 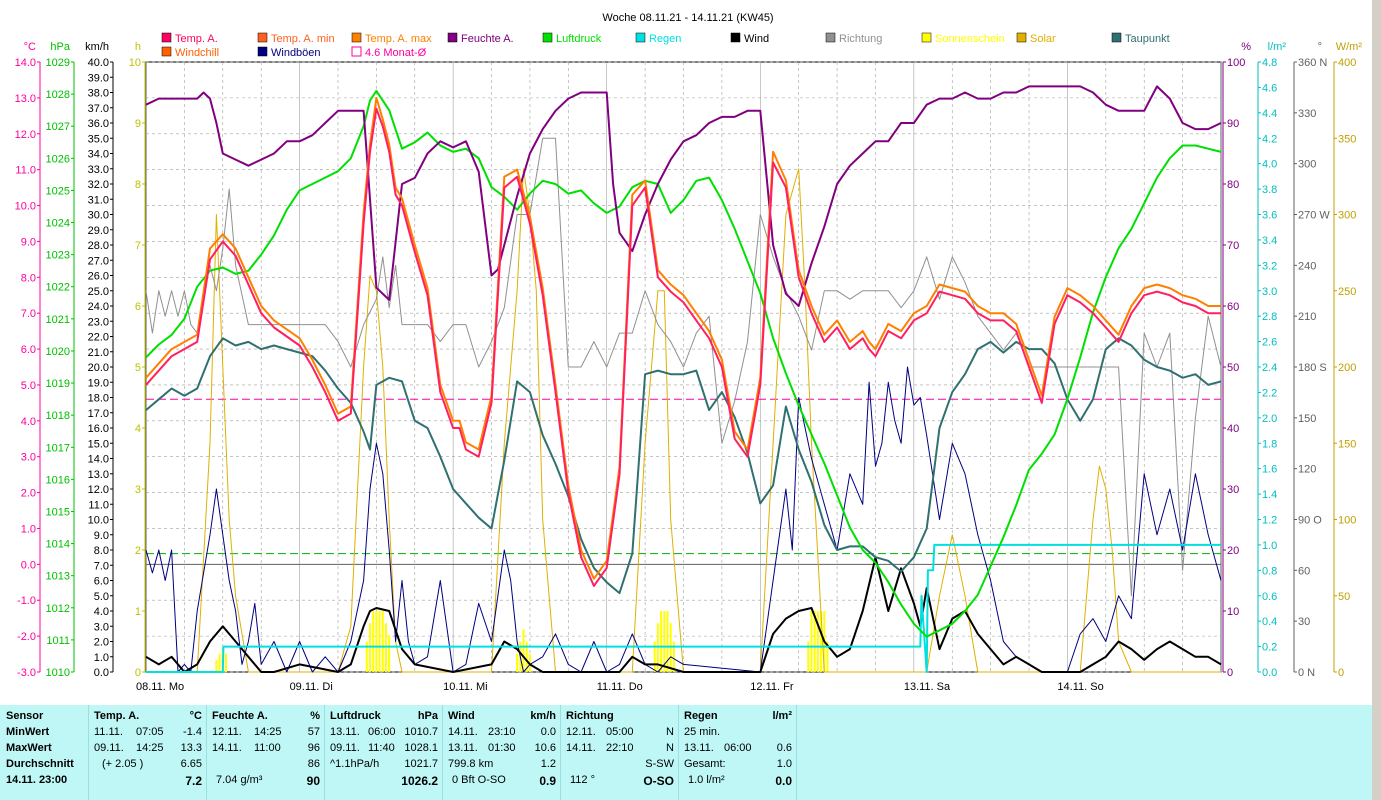 What do you see at coordinates (98, 231) in the screenshot?
I see `axis-tick-label: 29.0` at bounding box center [98, 231].